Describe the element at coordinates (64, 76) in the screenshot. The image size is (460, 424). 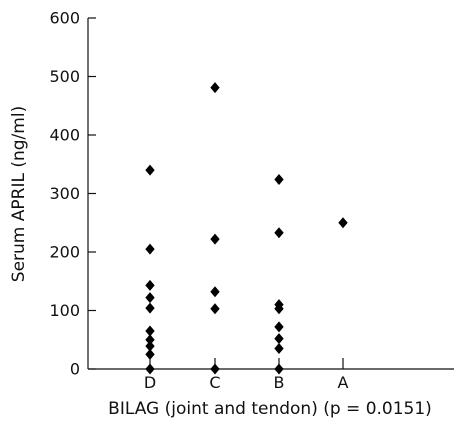
I see `y-tick-label: 500` at that location.